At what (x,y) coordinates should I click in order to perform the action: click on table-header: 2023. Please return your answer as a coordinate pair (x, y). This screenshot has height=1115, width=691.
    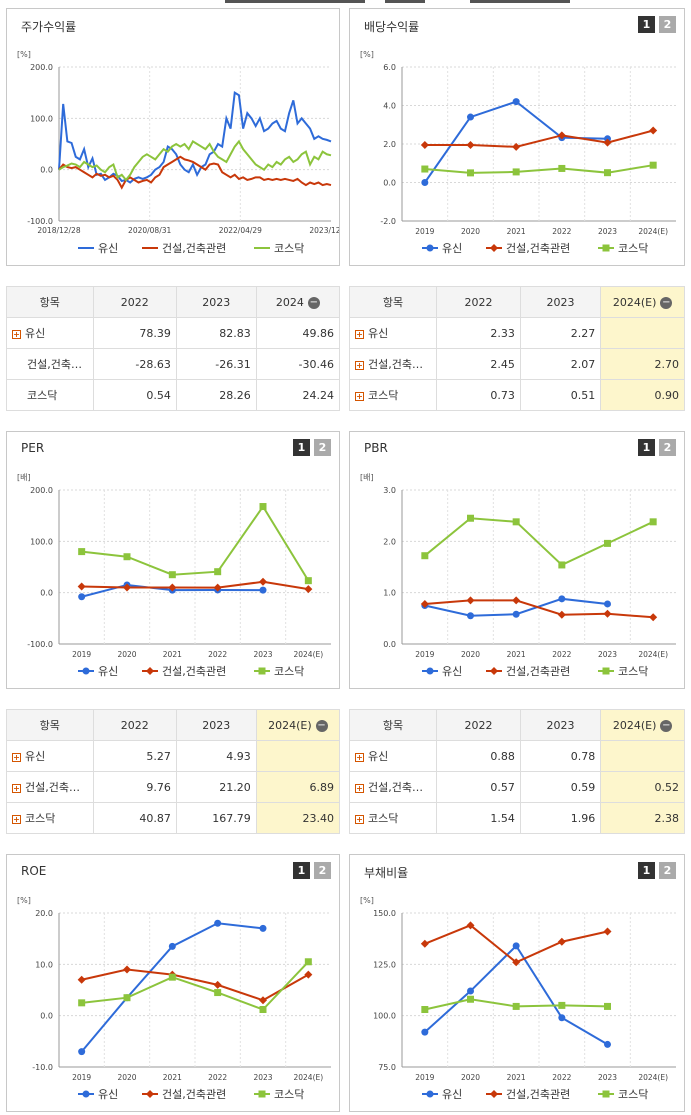
    Looking at the image, I should click on (216, 302).